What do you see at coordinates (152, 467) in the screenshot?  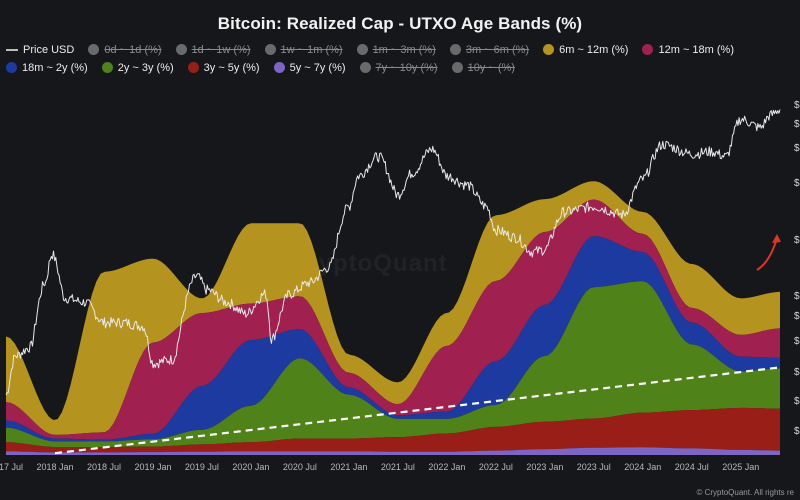 I see `x-tick-label: 2019 Jan` at bounding box center [152, 467].